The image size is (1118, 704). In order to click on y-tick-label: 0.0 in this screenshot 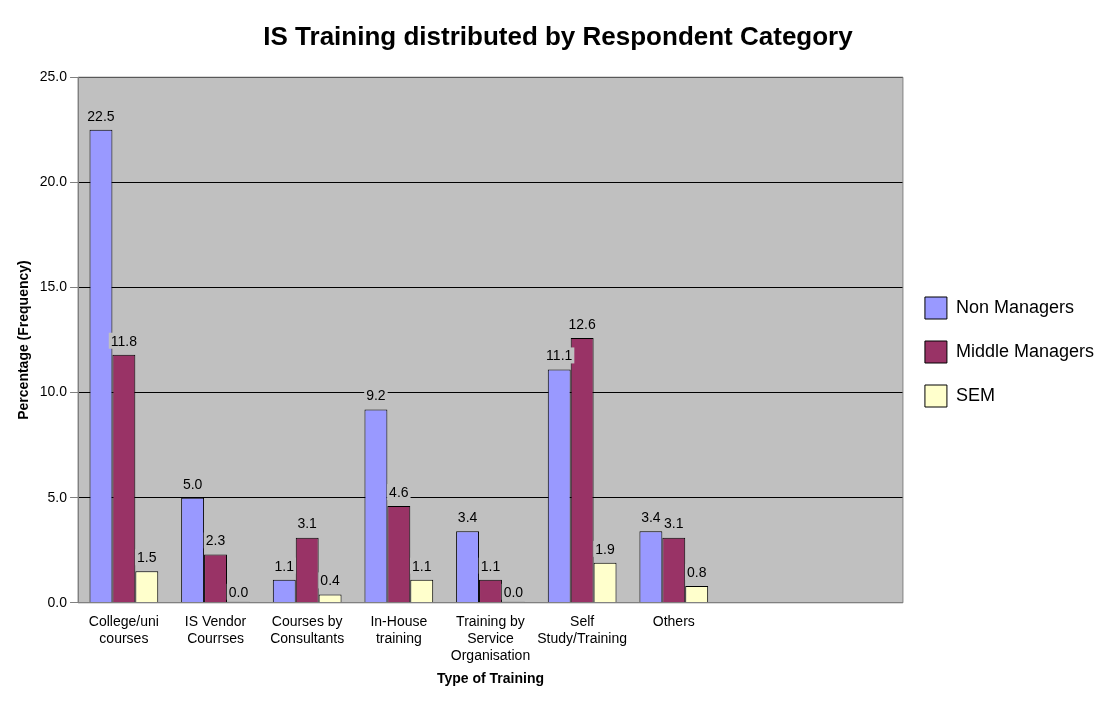, I will do `click(57, 601)`.